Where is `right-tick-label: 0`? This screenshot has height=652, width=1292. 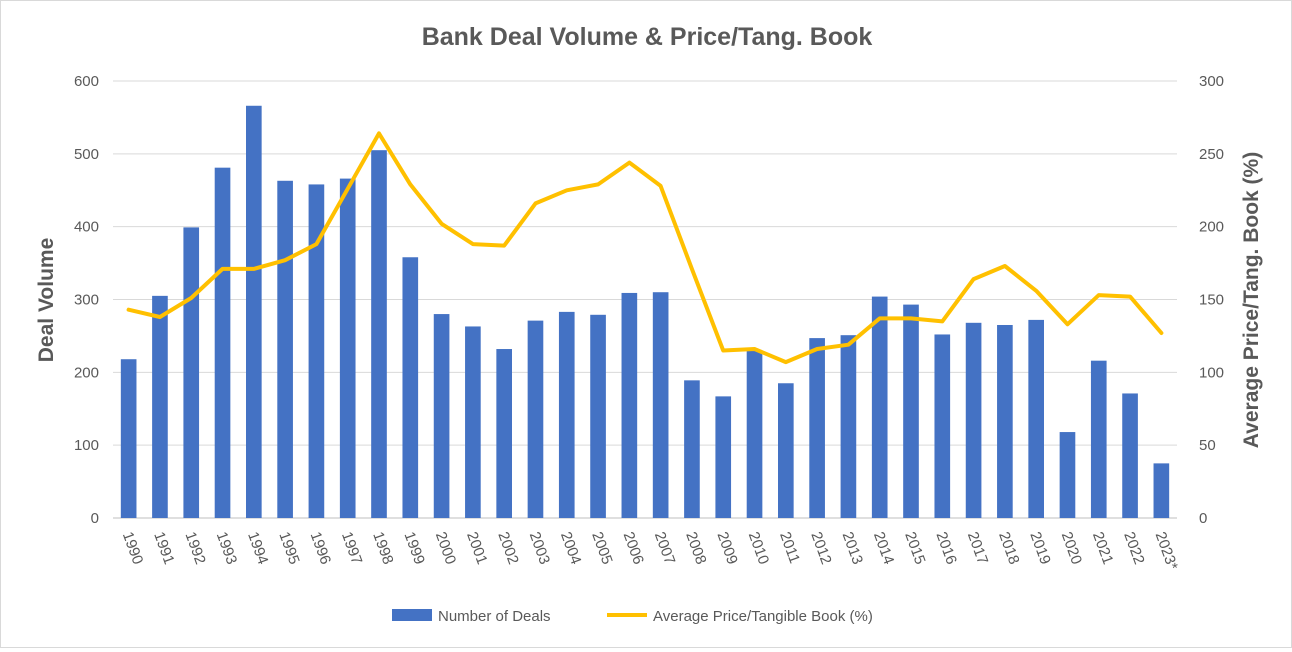
right-tick-label: 0 is located at coordinates (1203, 518).